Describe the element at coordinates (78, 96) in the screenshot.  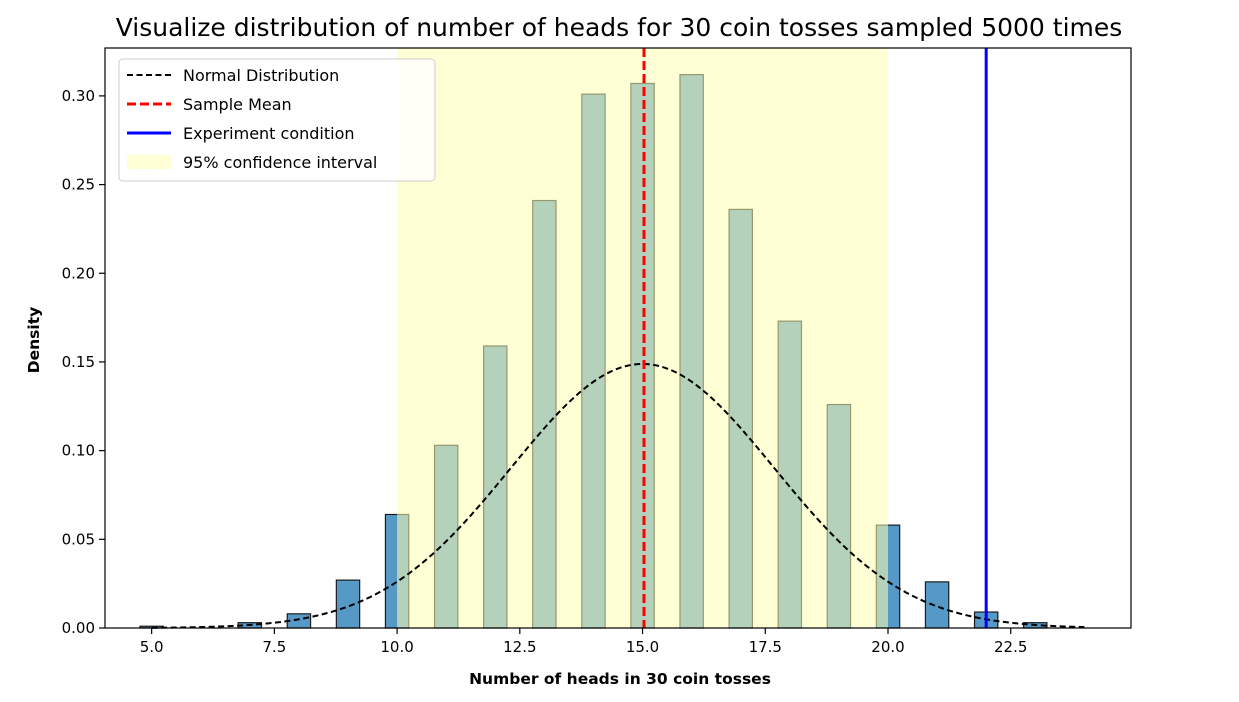
I see `y-tick-label: 0.30` at that location.